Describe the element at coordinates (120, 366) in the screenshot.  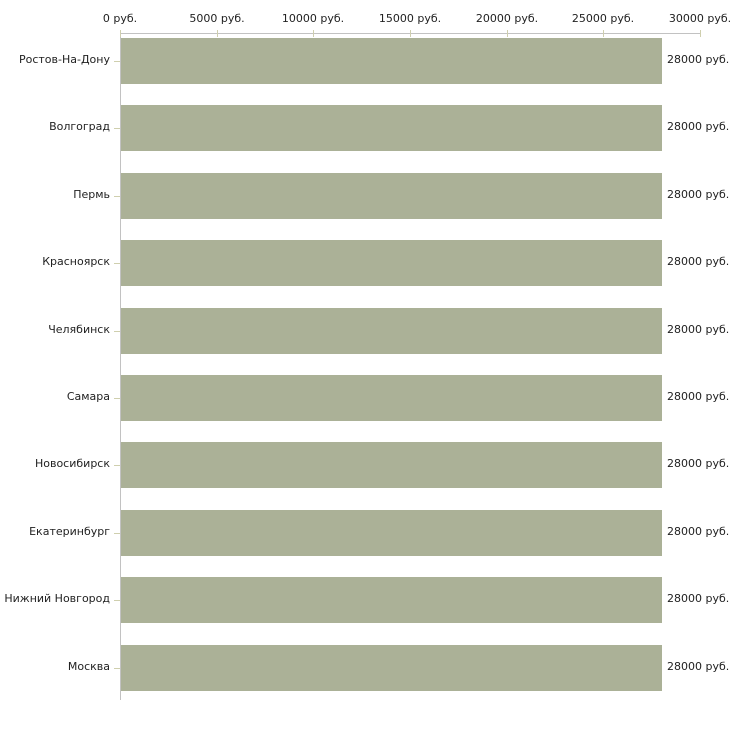
I see `y-axis-line` at that location.